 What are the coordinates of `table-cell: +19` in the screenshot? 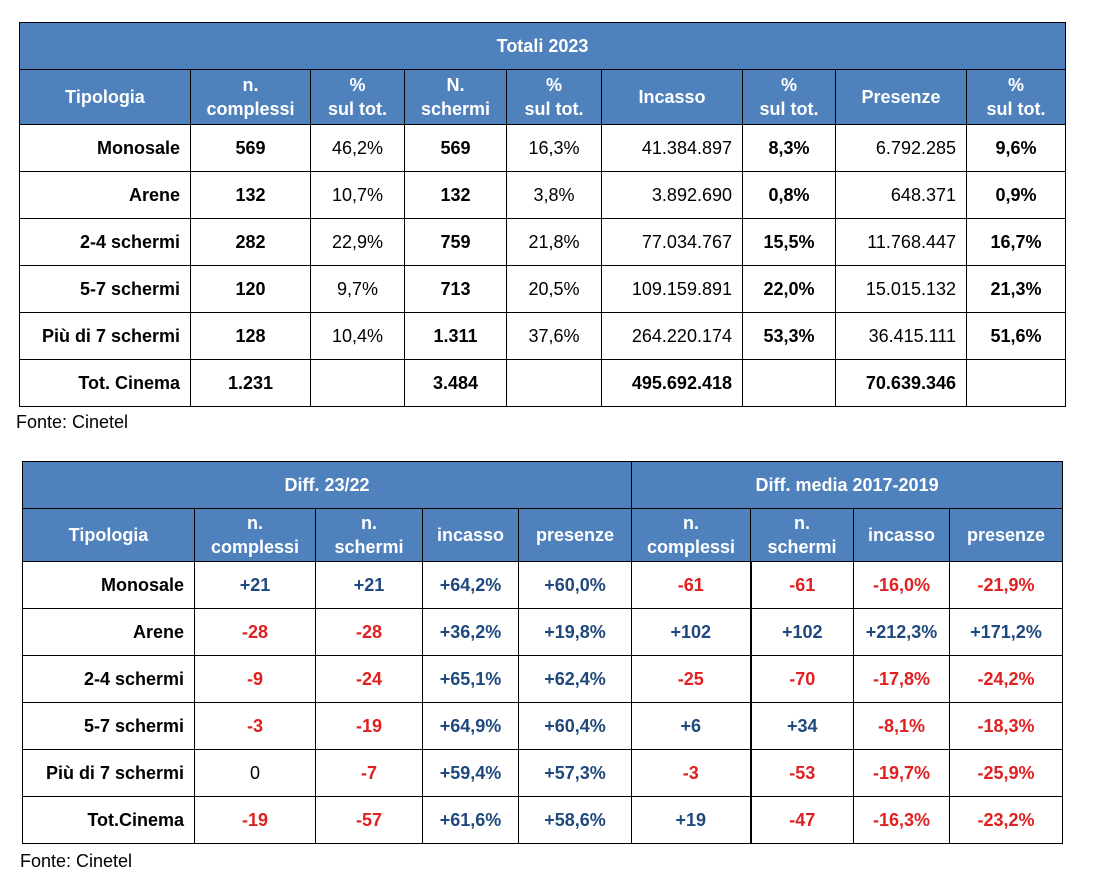 It's located at (691, 820).